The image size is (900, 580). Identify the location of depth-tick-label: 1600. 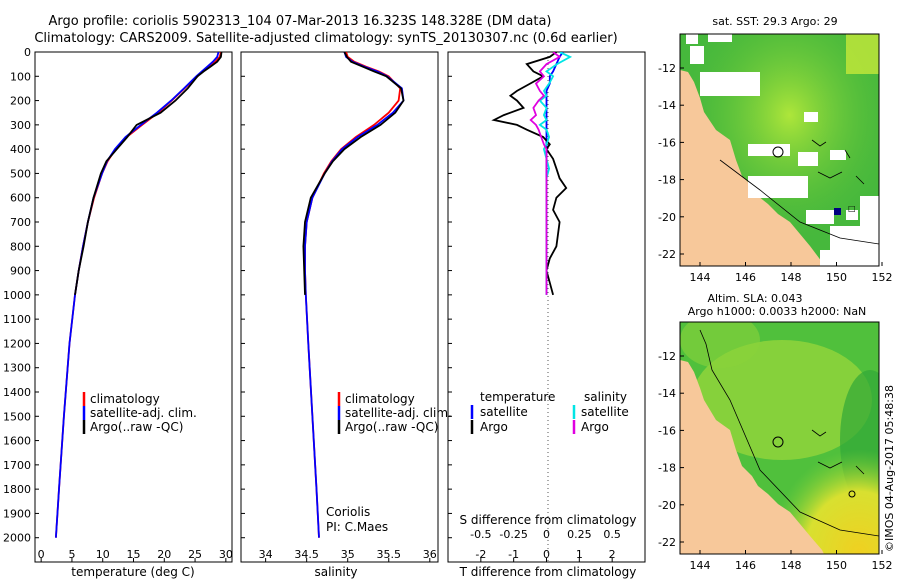
(17, 441).